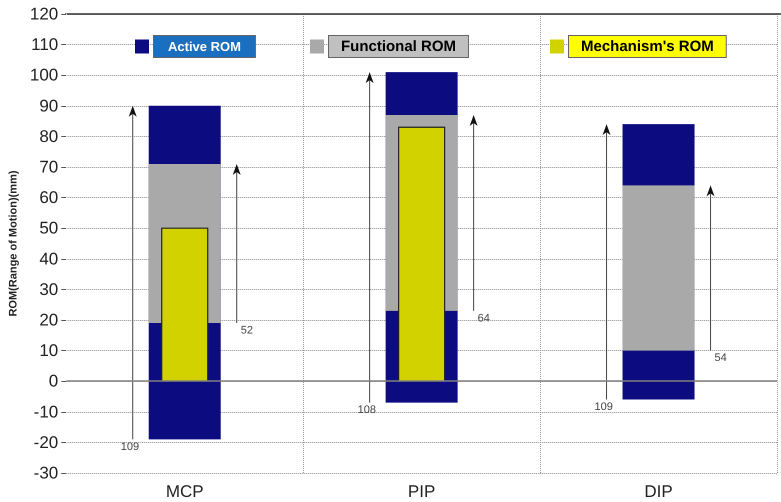 This screenshot has width=781, height=502. What do you see at coordinates (48, 350) in the screenshot?
I see `y-tick-label: 10` at bounding box center [48, 350].